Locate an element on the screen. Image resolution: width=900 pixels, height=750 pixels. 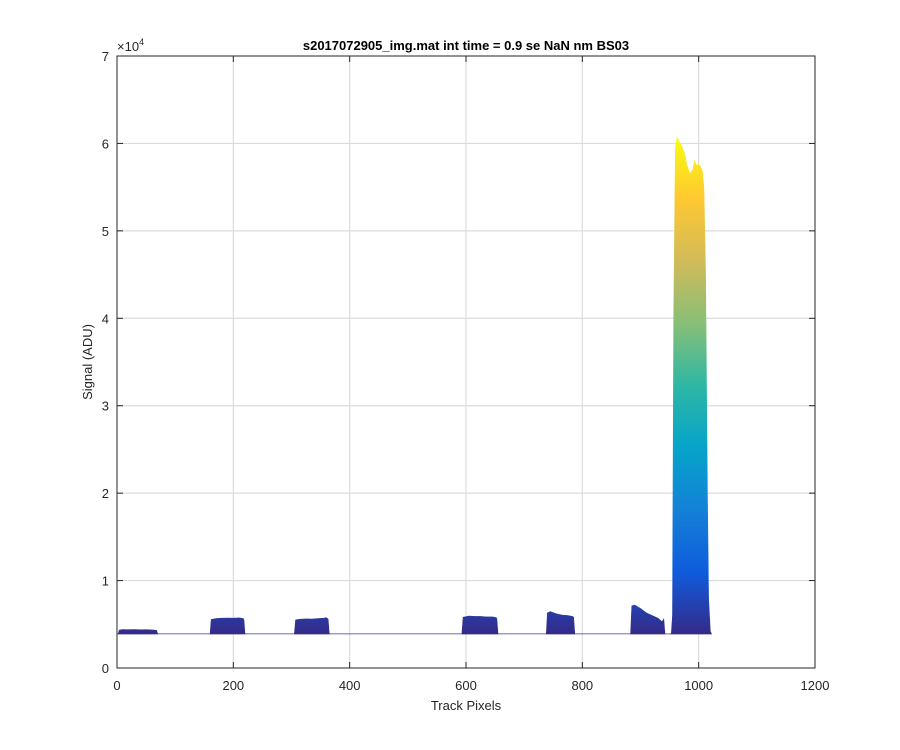
y-tick-label: 7 is located at coordinates (105, 56).